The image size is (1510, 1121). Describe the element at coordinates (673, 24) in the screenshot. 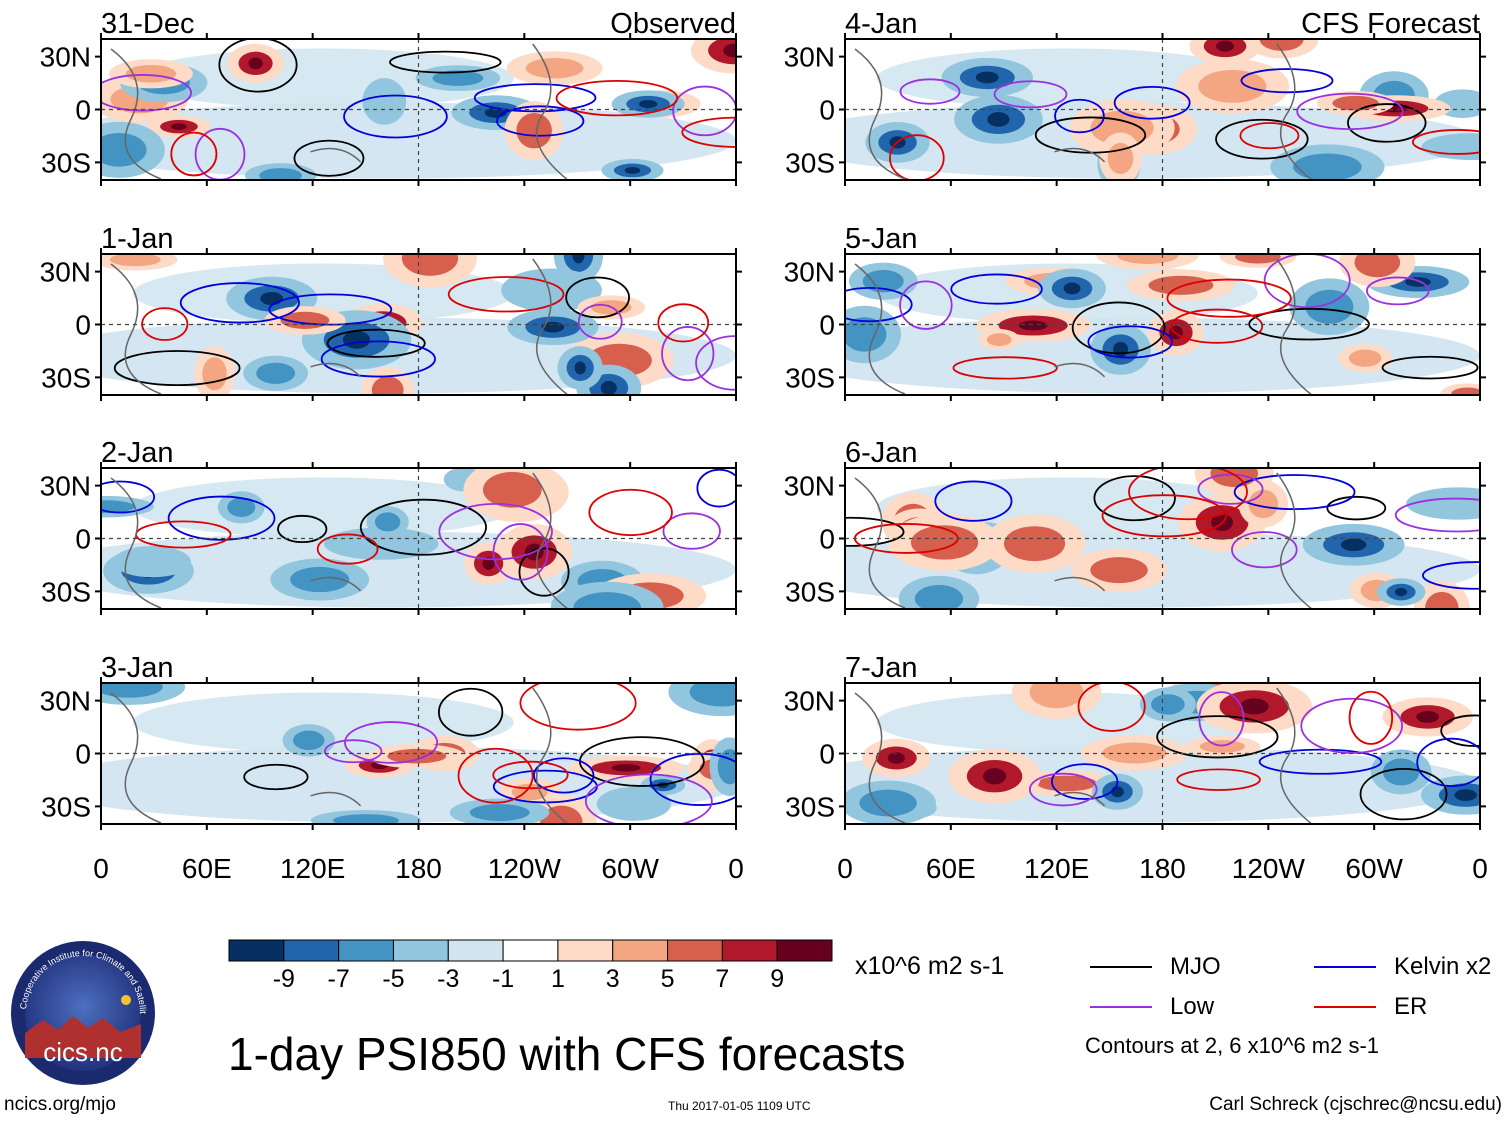

I see `panel-corner-label: Observed` at that location.